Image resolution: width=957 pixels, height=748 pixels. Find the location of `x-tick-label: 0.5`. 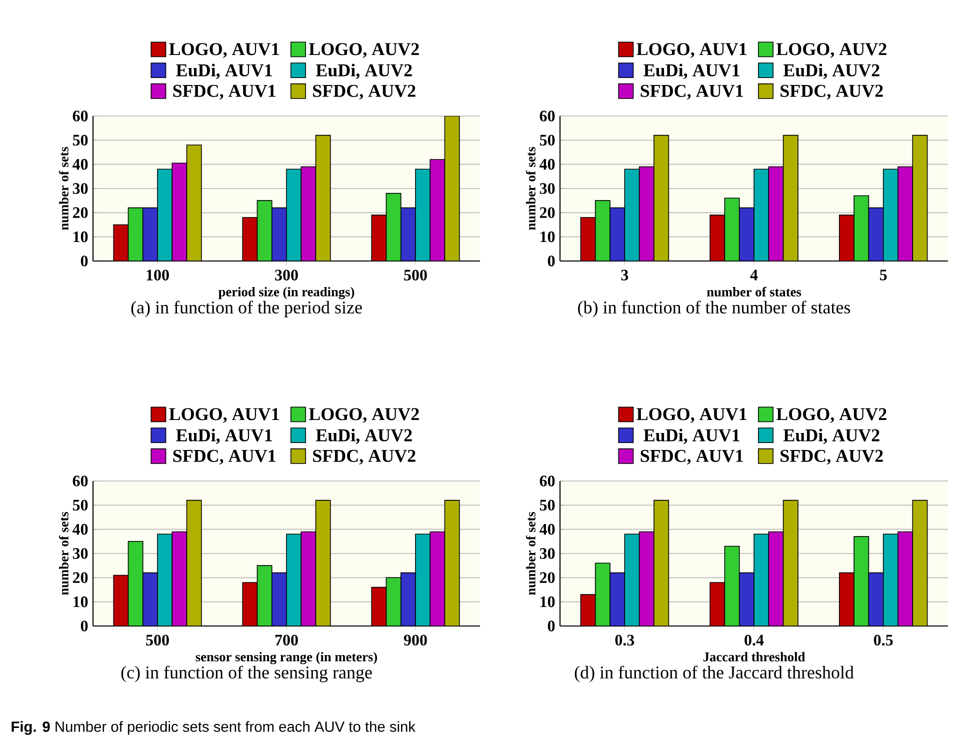

x-tick-label: 0.5 is located at coordinates (883, 640).